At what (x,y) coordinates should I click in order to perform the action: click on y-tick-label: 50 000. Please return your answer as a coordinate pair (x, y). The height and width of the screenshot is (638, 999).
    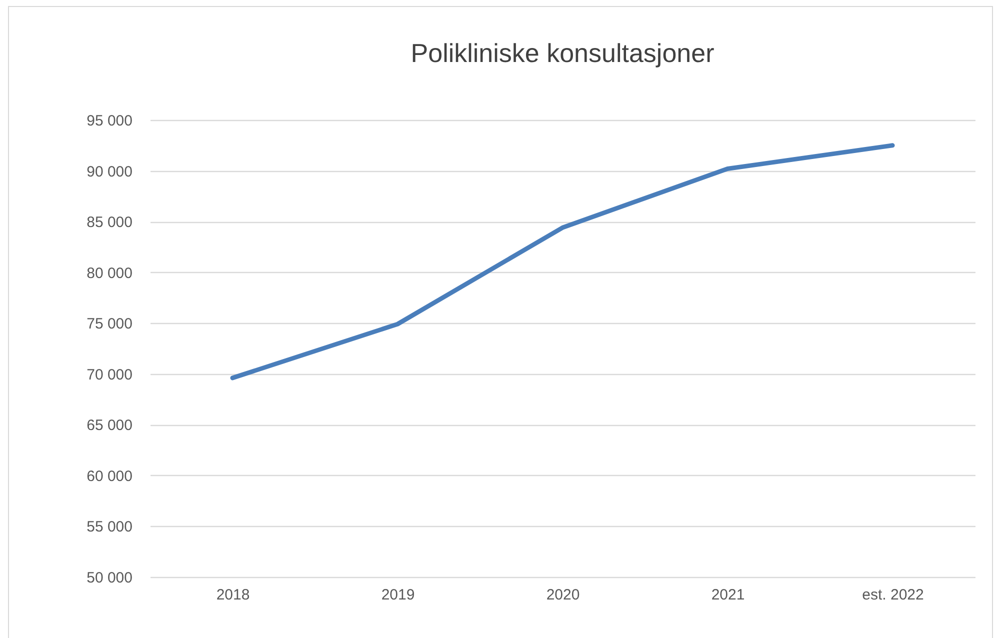
    Looking at the image, I should click on (109, 578).